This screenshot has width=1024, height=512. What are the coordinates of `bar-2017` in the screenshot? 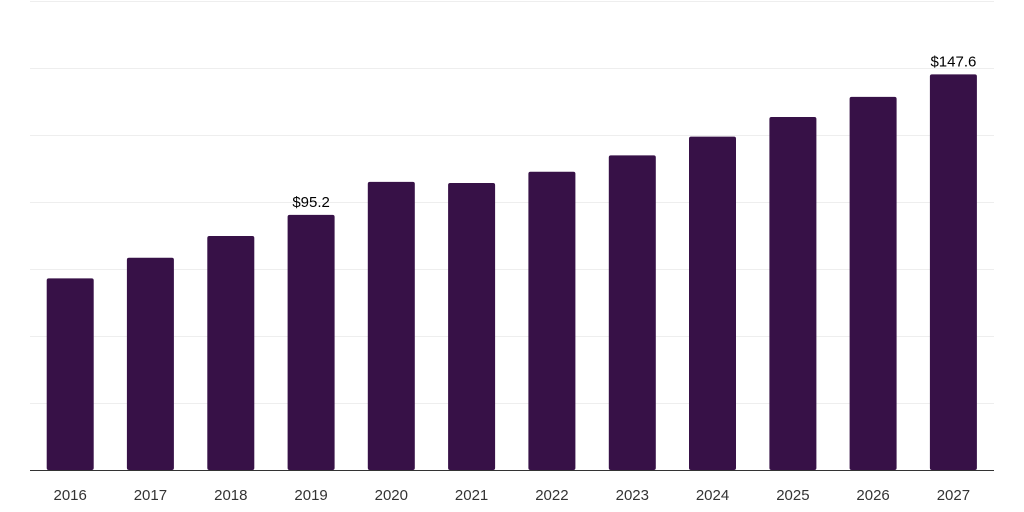 It's located at (150, 363).